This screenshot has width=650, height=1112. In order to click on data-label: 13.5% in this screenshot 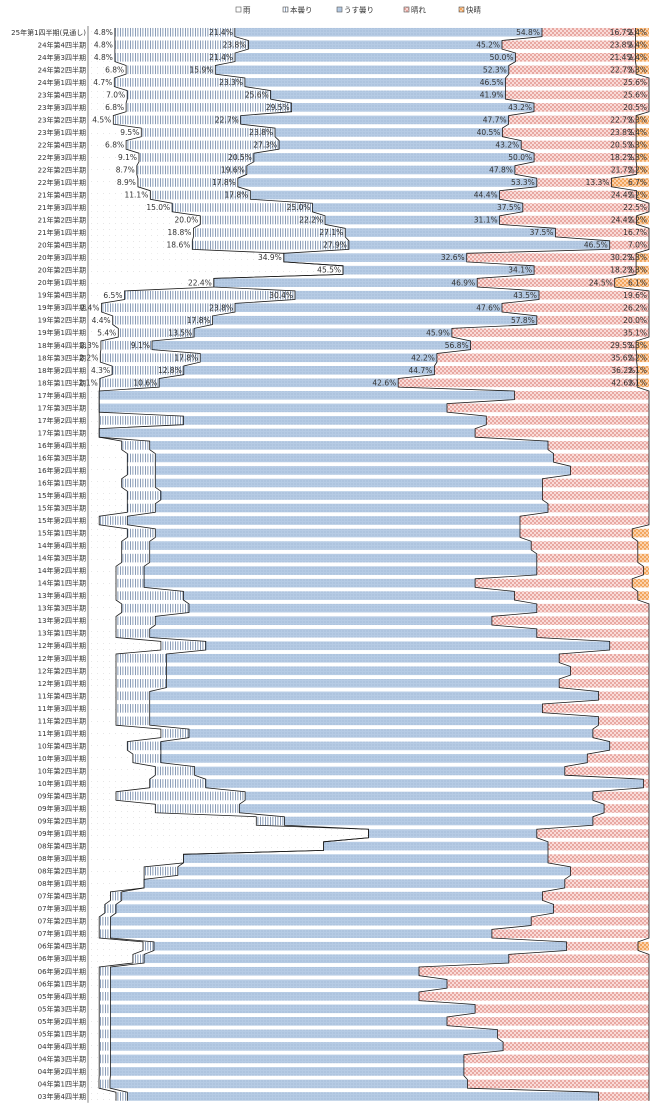, I will do `click(180, 332)`.